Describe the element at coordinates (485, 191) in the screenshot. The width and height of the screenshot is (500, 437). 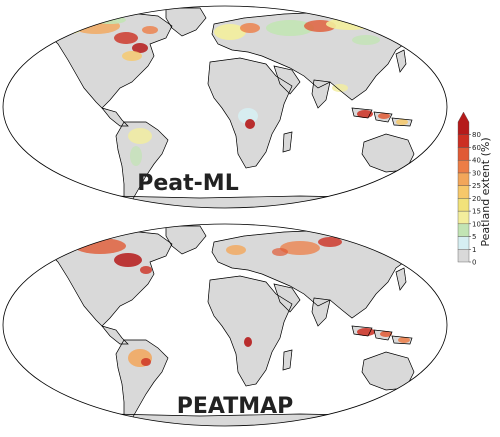
I see `colorbar-label: Peatland extent (%)` at that location.